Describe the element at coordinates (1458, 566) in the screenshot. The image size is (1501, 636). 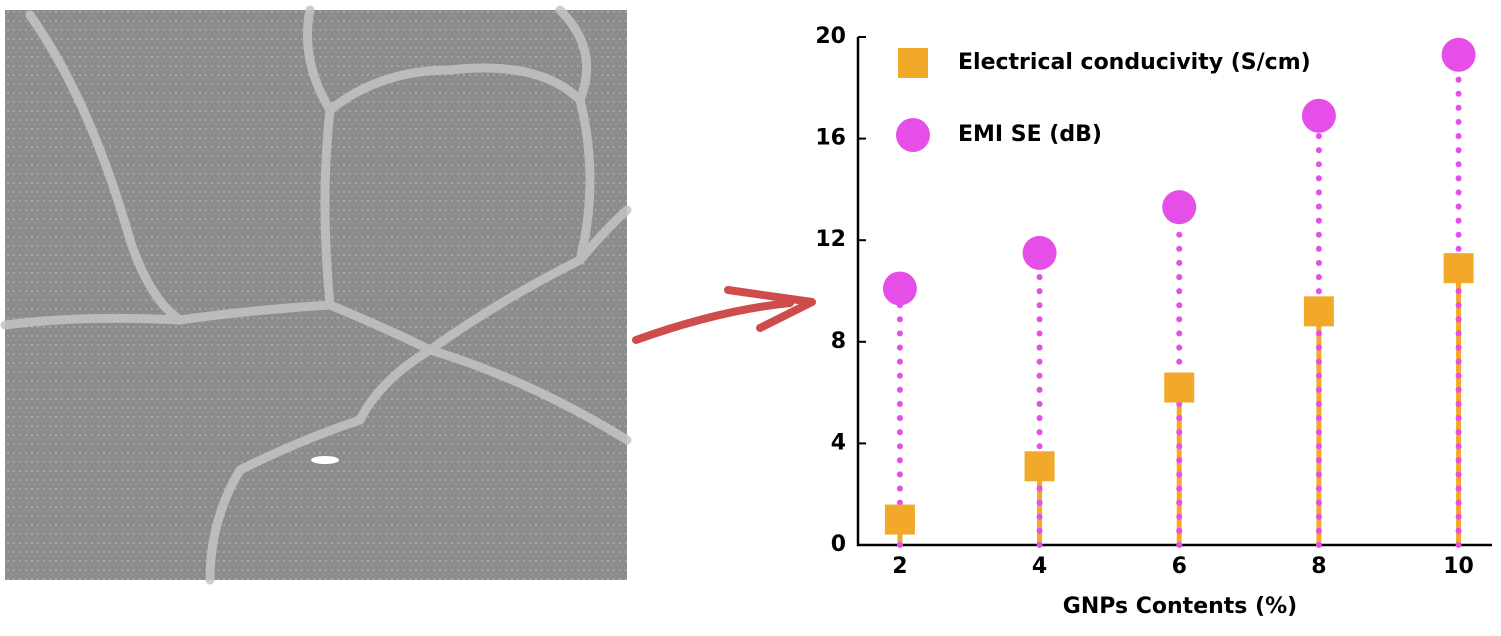
I see `x-tick-label: 10` at that location.